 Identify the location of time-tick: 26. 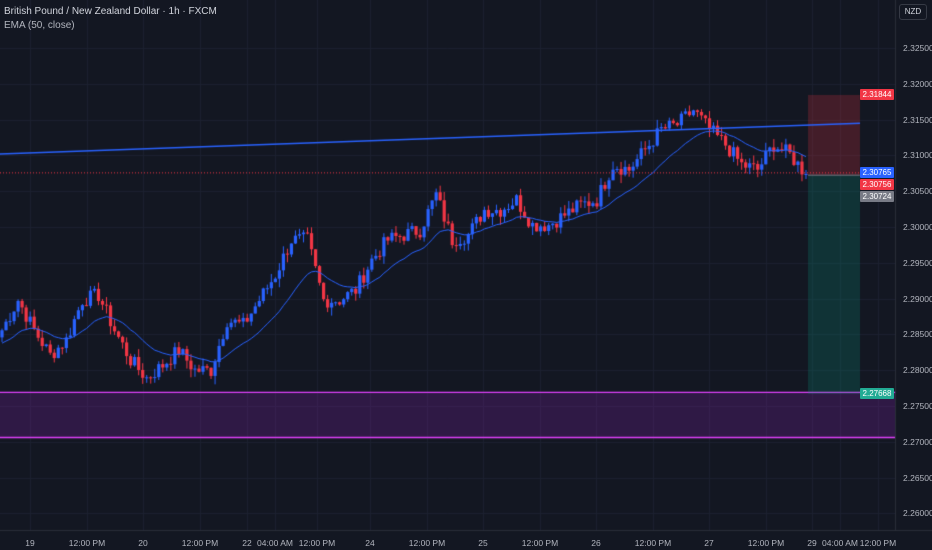
(596, 543).